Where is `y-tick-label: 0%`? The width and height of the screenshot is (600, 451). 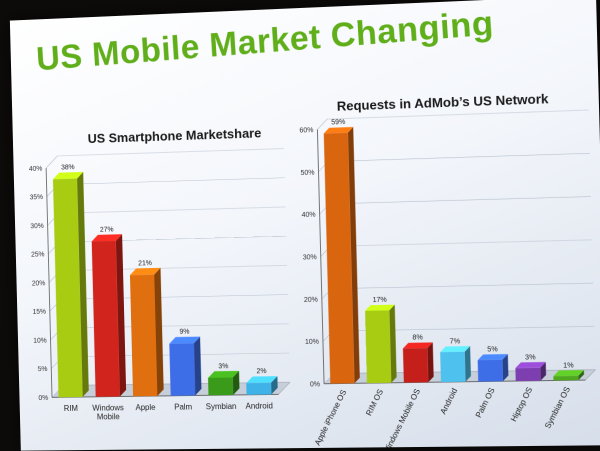
y-tick-label: 0% is located at coordinates (315, 384).